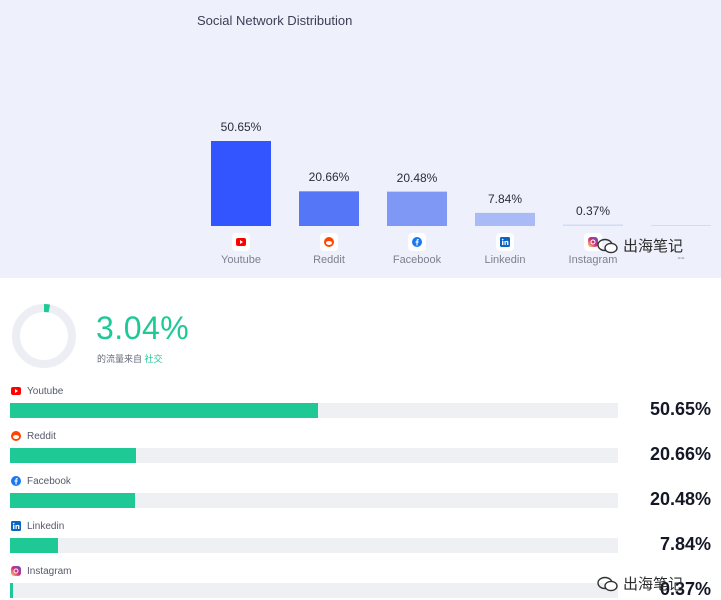 Image resolution: width=721 pixels, height=600 pixels. What do you see at coordinates (417, 208) in the screenshot?
I see `bar-facebook` at bounding box center [417, 208].